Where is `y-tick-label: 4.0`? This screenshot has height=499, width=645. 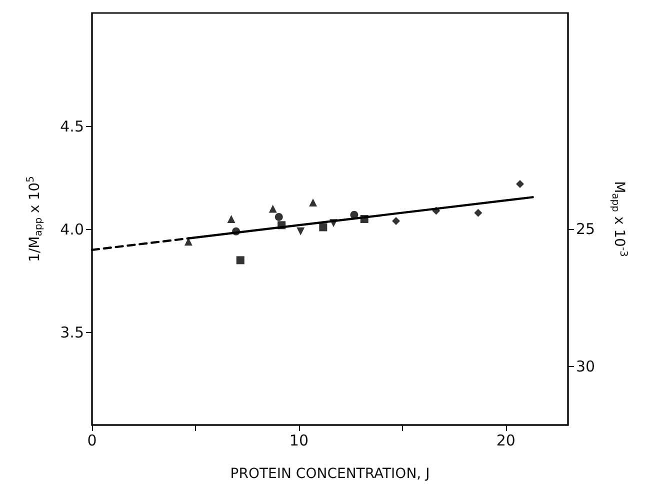 y-tick-label: 4.0 is located at coordinates (72, 229).